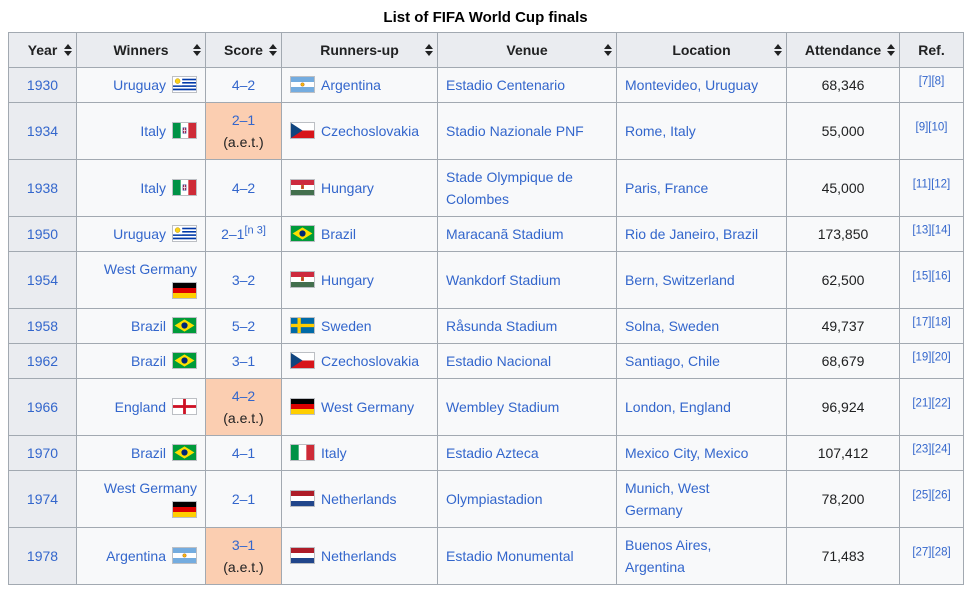 This screenshot has width=971, height=594. Describe the element at coordinates (243, 453) in the screenshot. I see `score-link: 4–1` at that location.